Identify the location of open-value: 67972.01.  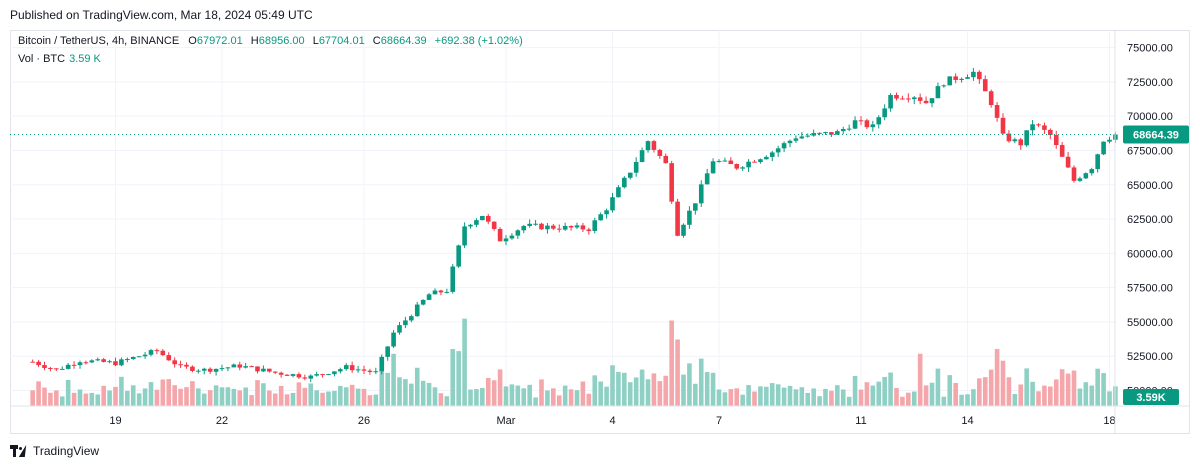
(219, 41).